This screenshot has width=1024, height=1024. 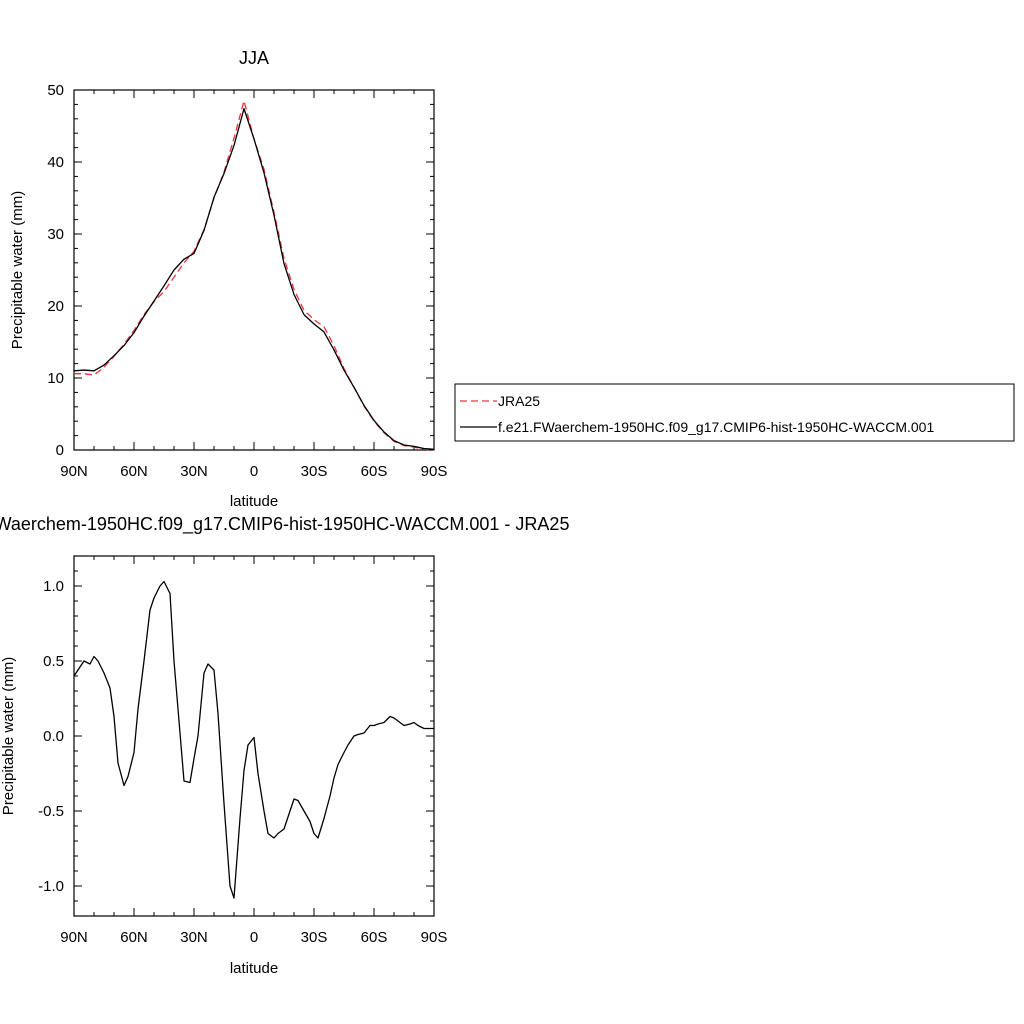 What do you see at coordinates (8, 736) in the screenshot?
I see `bottom-y-axis-label: Precipitable water (mm)` at bounding box center [8, 736].